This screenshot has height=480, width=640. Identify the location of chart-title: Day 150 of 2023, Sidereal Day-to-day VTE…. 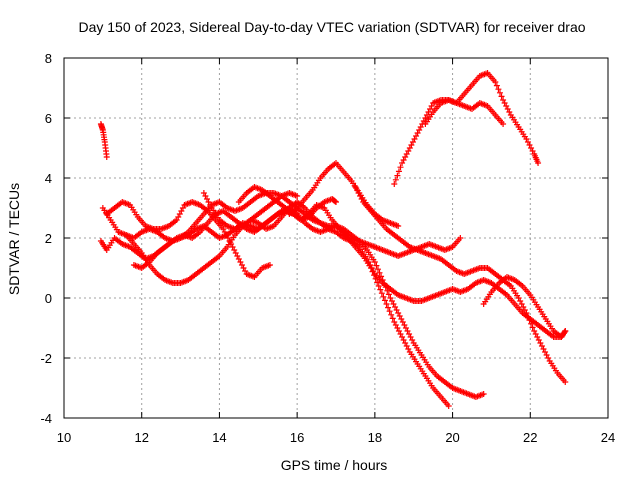
(331, 27).